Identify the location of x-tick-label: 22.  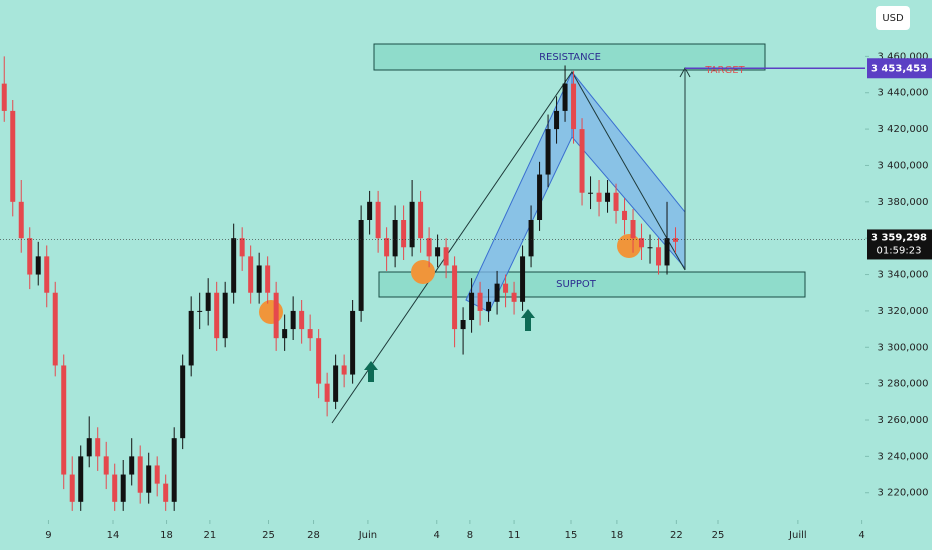
(676, 535).